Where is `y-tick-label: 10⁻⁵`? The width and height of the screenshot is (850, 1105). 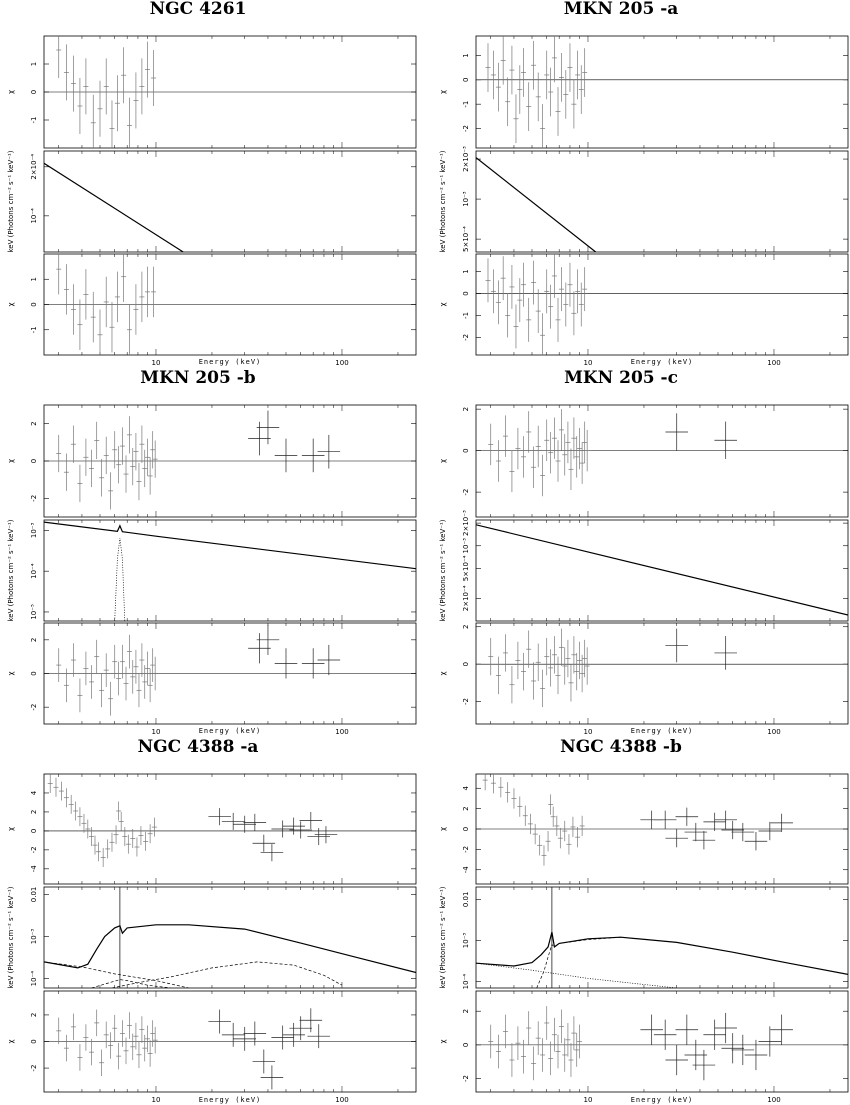 y-tick-label: 10⁻⁵ is located at coordinates (34, 612).